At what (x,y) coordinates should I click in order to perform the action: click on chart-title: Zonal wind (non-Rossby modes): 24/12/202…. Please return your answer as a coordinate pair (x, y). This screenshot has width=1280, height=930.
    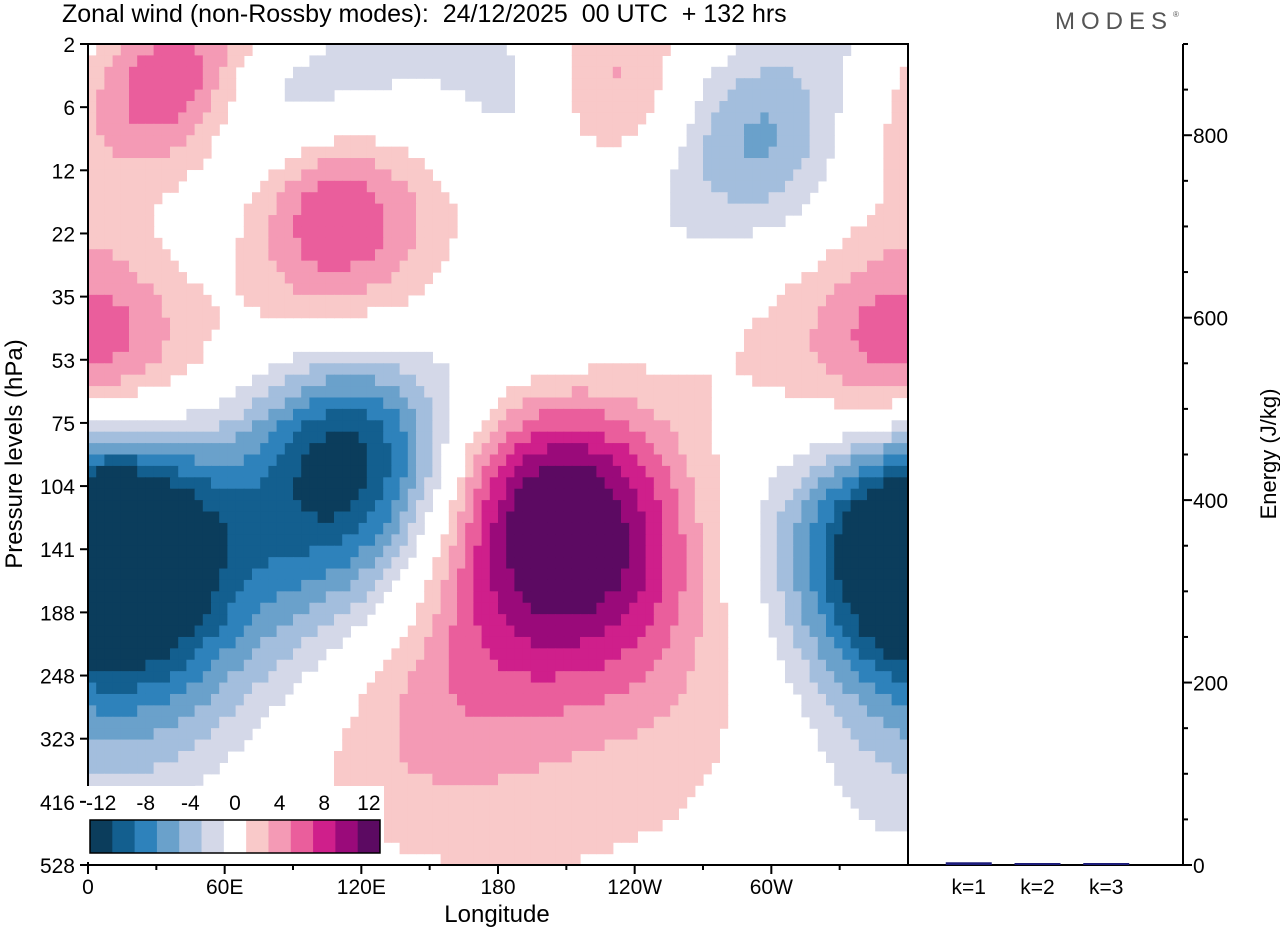
    Looking at the image, I should click on (424, 14).